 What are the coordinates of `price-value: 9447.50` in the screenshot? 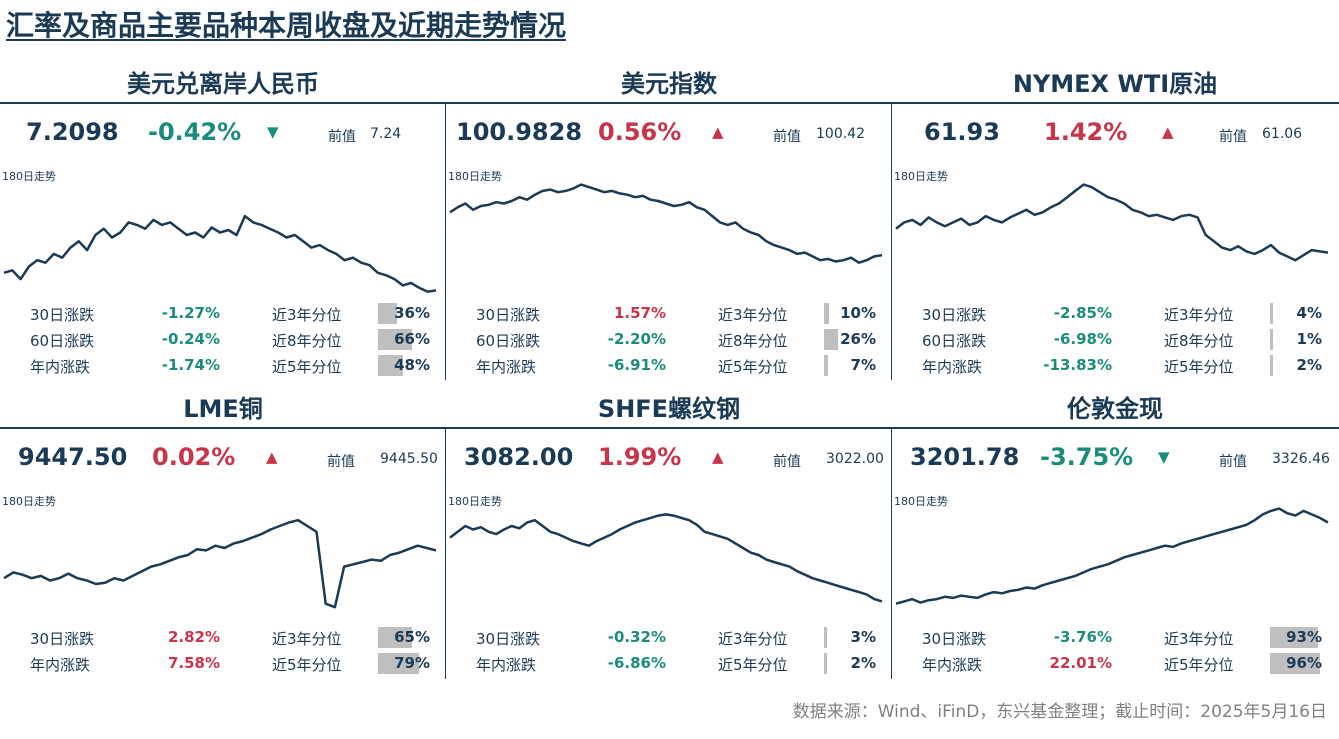 It's located at (73, 457).